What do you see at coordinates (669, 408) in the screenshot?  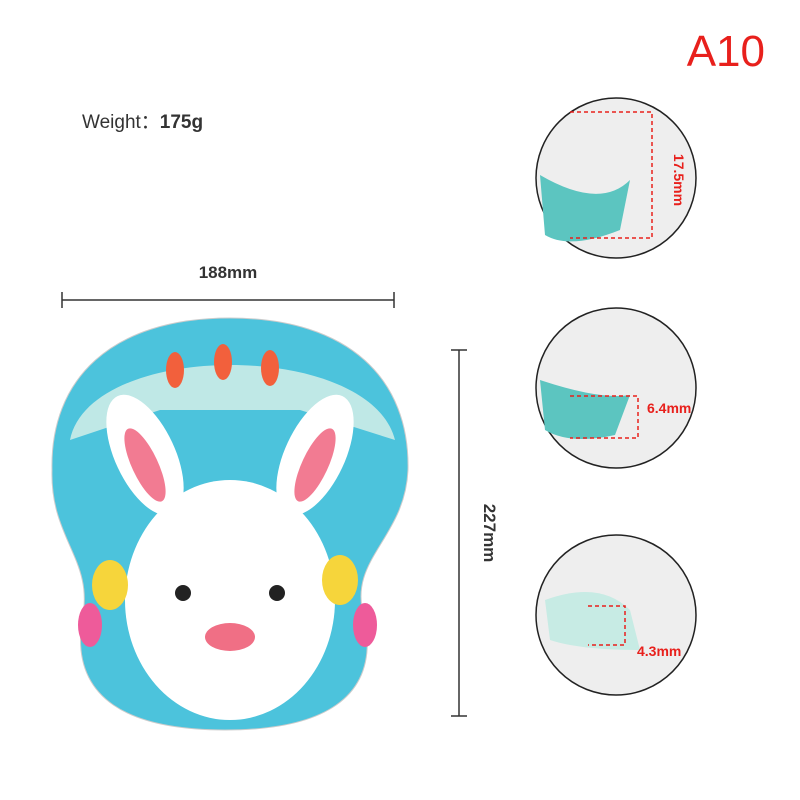 I see `detail-label: 6.4mm` at bounding box center [669, 408].